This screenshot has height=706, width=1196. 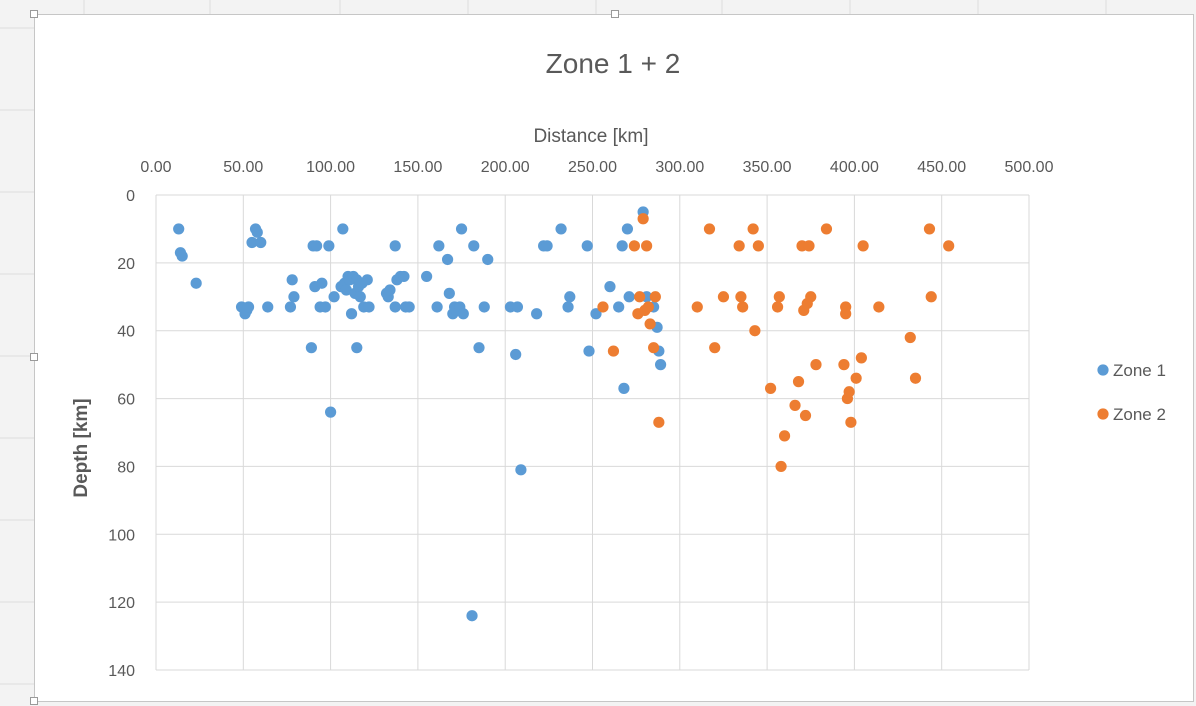 I want to click on x-tick-label: 200.00, so click(x=505, y=167).